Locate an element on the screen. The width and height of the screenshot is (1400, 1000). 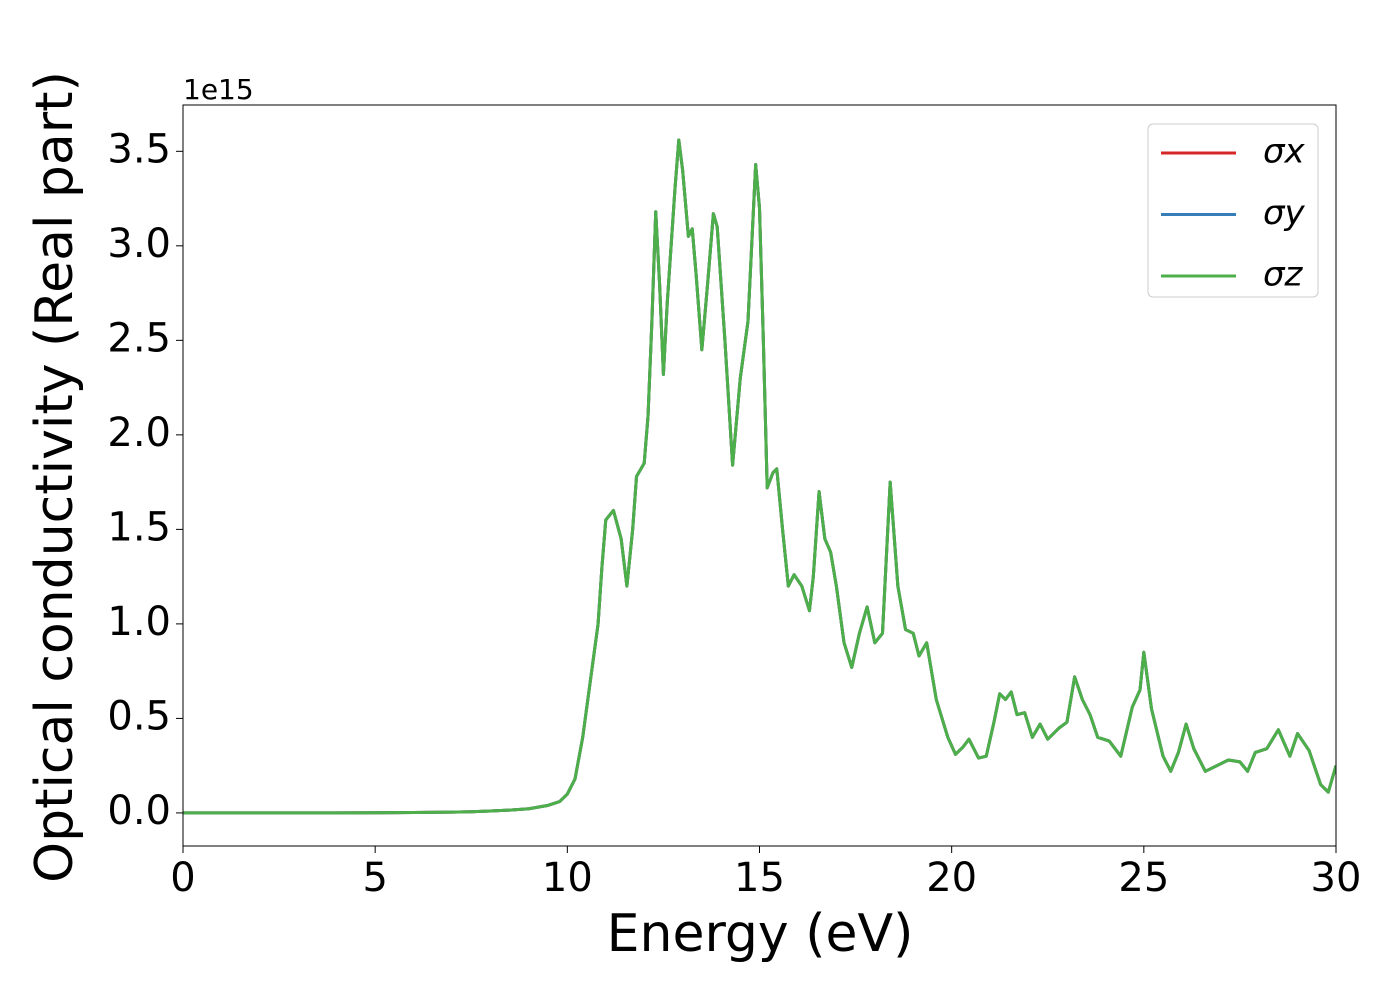
legend-label: σy is located at coordinates (1284, 213).